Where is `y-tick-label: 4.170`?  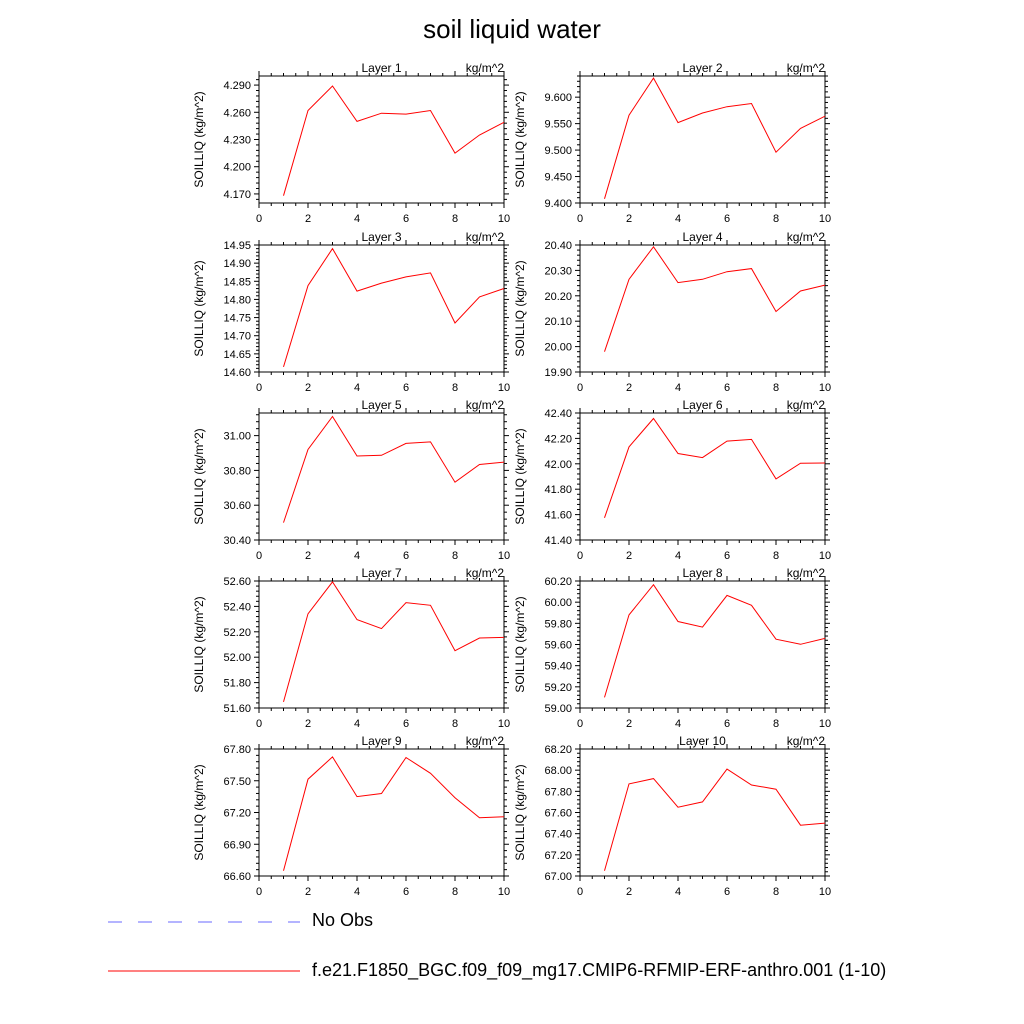 y-tick-label: 4.170 is located at coordinates (237, 195).